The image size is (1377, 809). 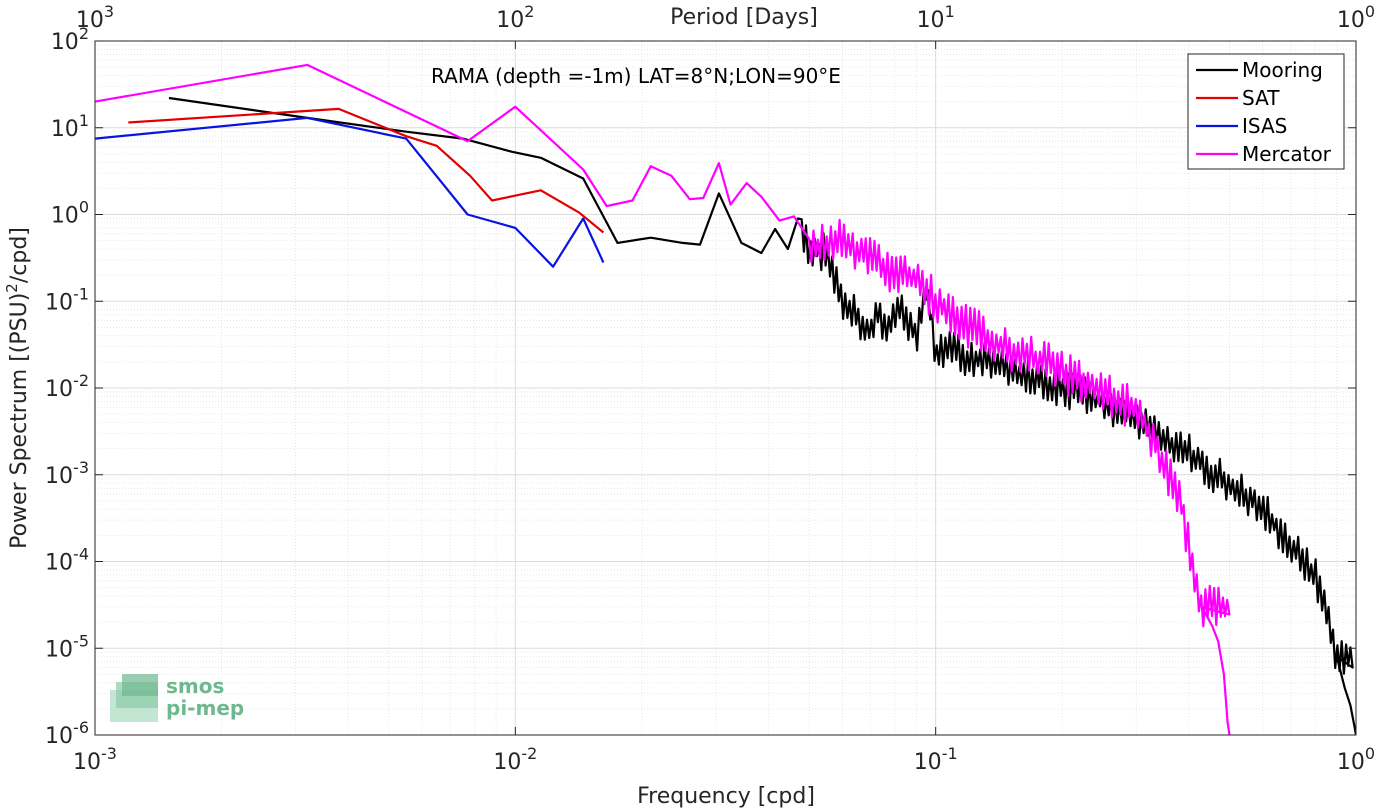 What do you see at coordinates (67, 299) in the screenshot?
I see `y-tick-label: 10⁻¹` at bounding box center [67, 299].